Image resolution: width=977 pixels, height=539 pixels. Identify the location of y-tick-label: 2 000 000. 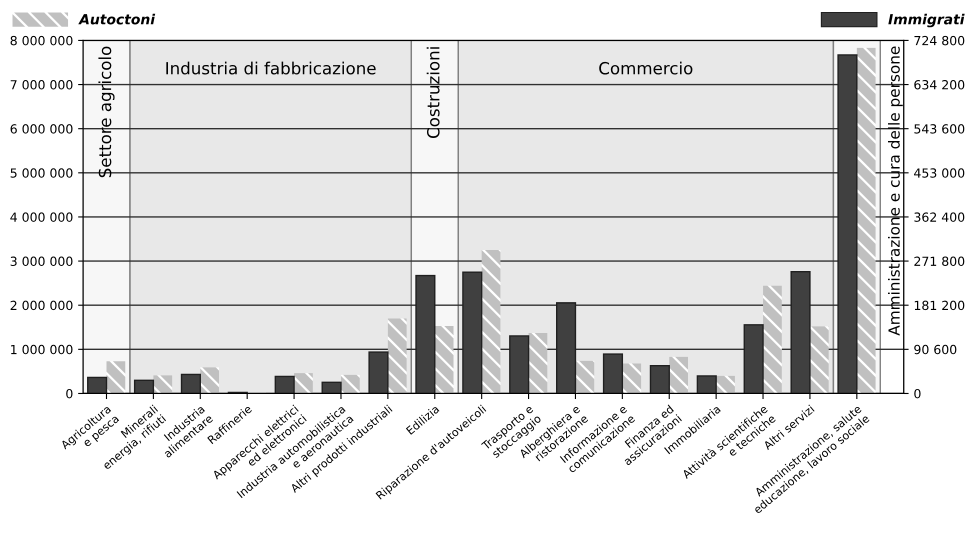
(41, 305).